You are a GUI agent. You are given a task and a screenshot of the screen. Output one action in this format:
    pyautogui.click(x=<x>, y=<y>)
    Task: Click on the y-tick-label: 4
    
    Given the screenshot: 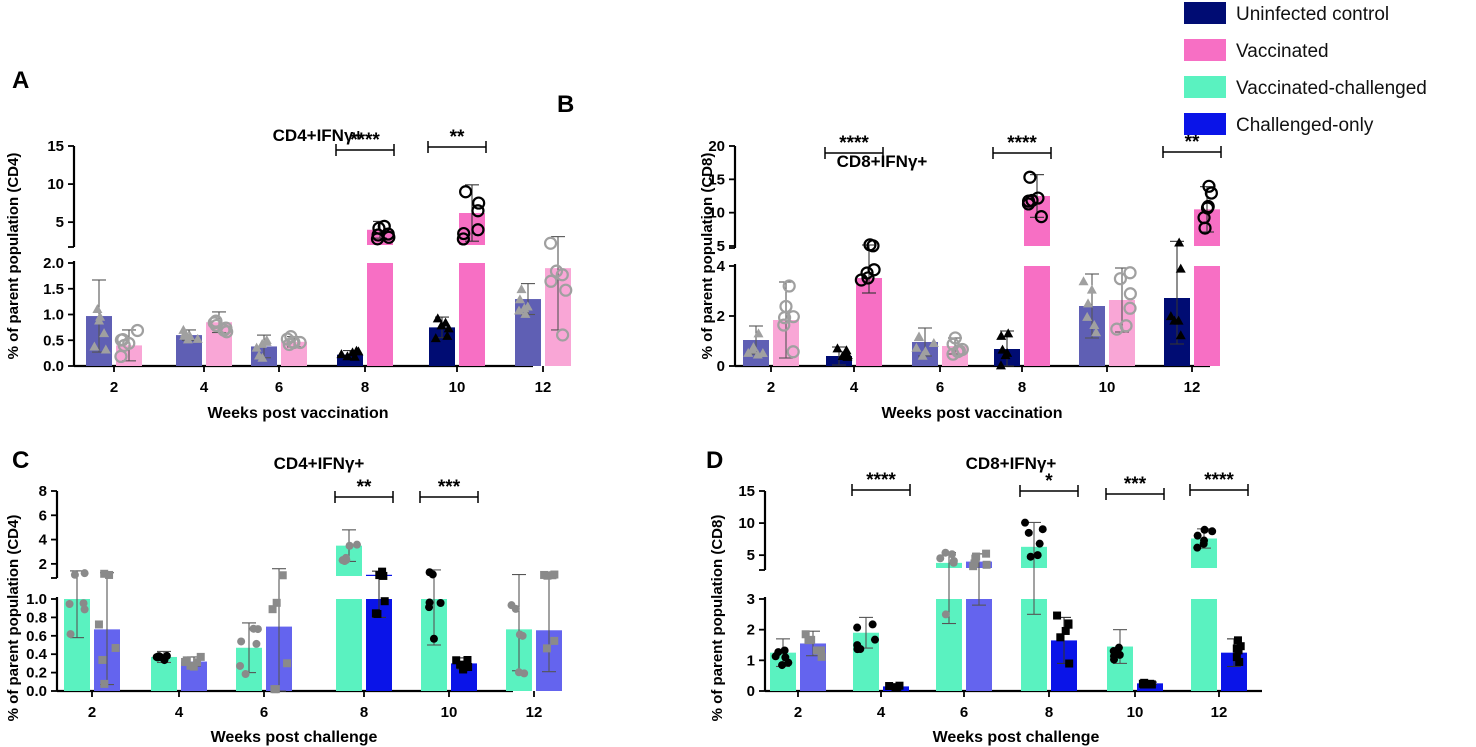 What is the action you would take?
    pyautogui.click(x=43, y=540)
    